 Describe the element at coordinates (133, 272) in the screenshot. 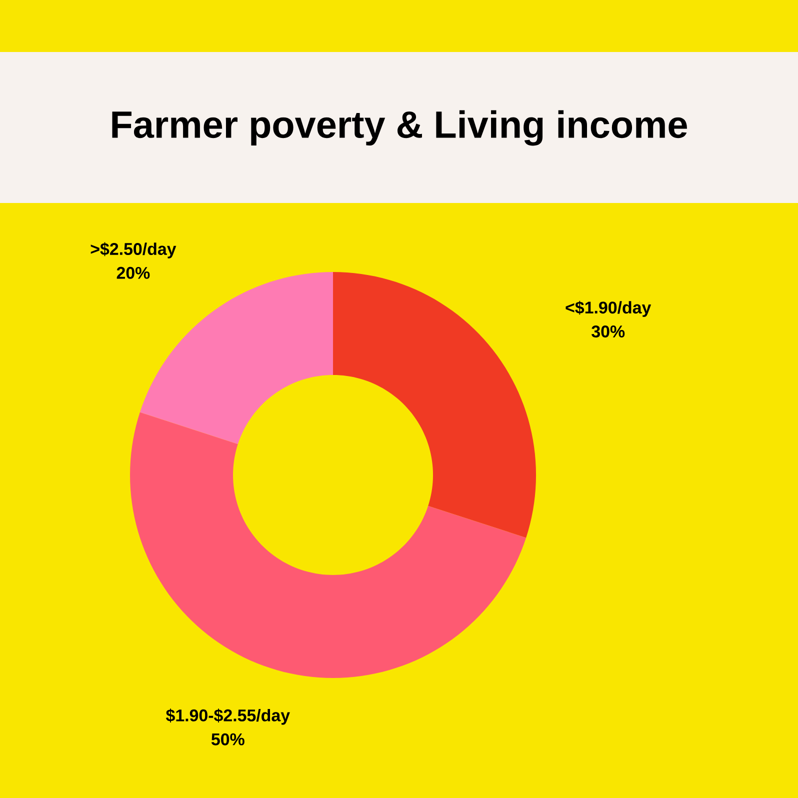

I see `data-label: 20%` at that location.